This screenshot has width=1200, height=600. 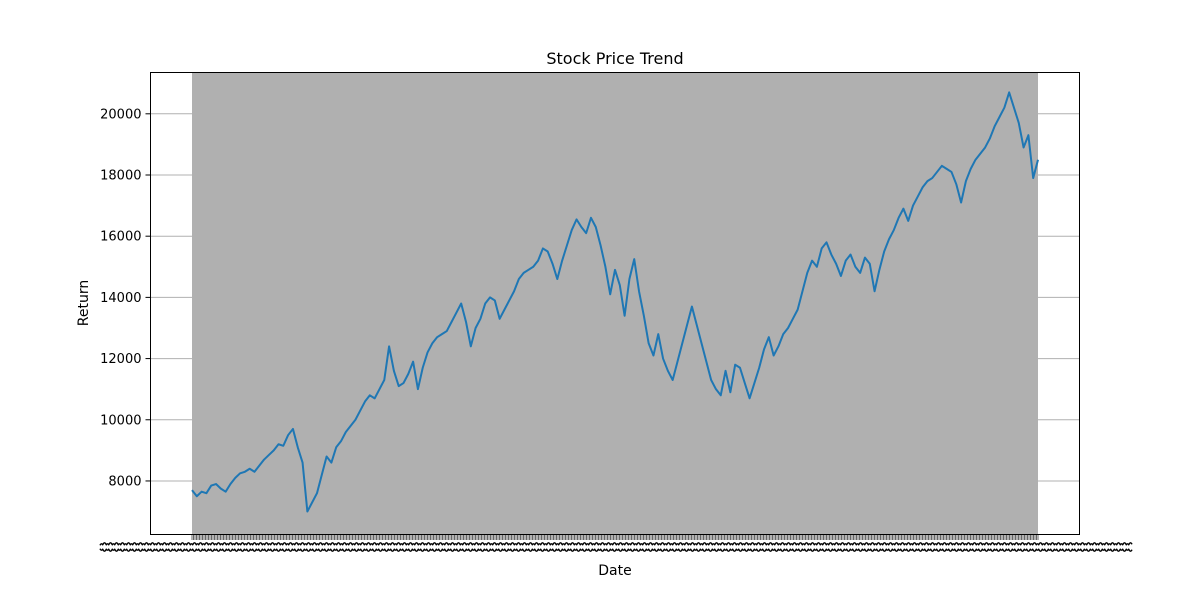 What do you see at coordinates (120, 175) in the screenshot?
I see `y-tick-label: 18000` at bounding box center [120, 175].